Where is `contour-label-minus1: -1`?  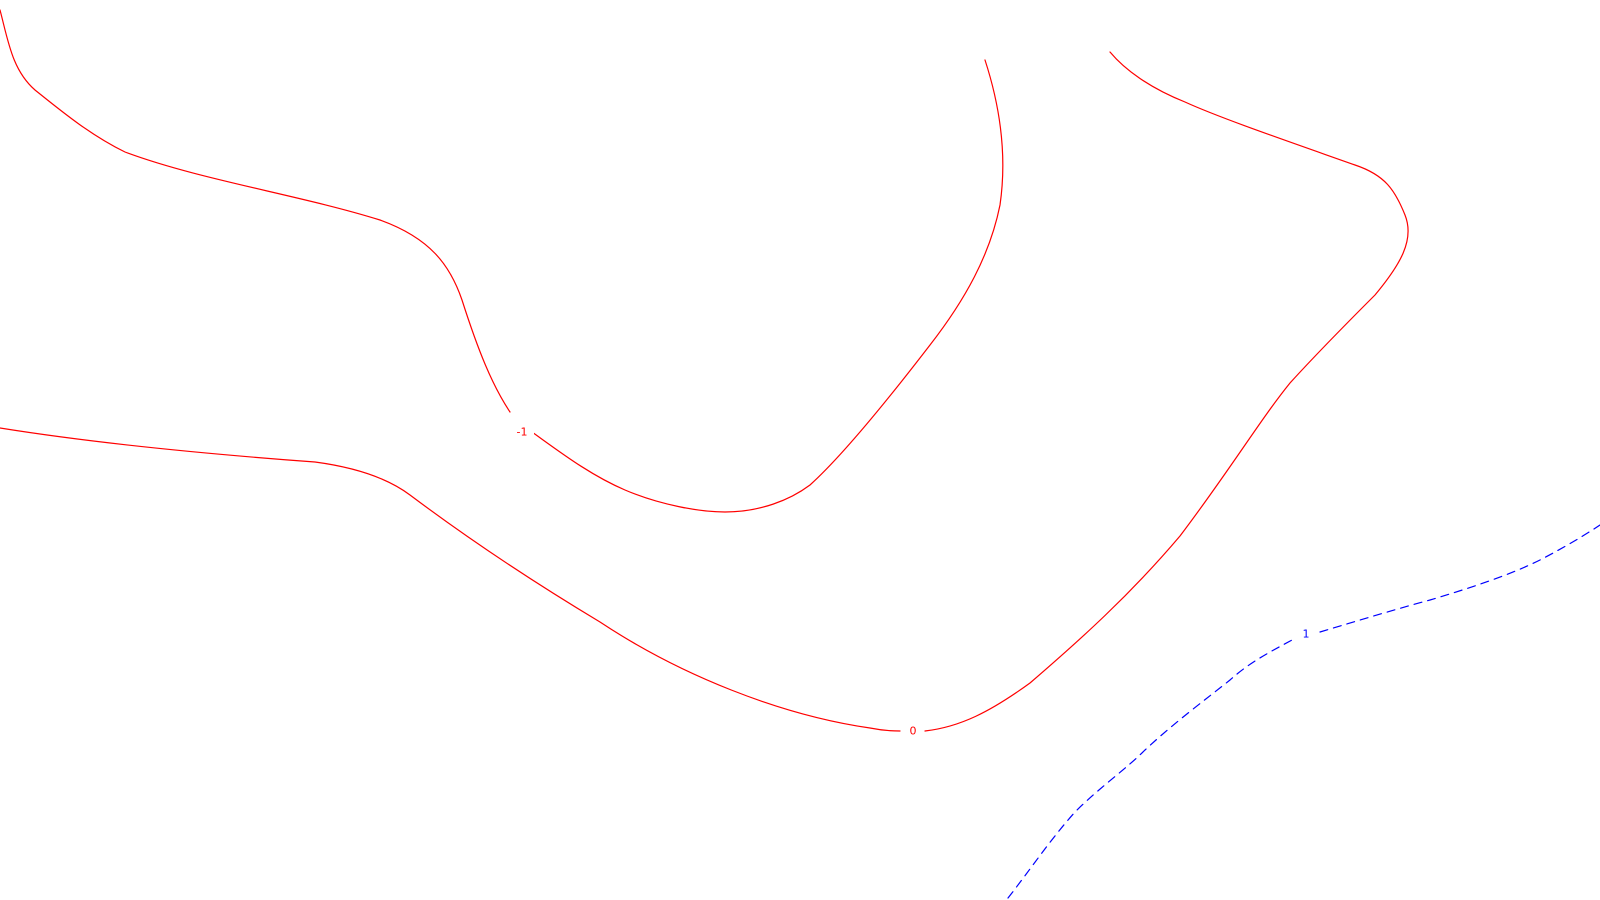 contour-label-minus1: -1 is located at coordinates (523, 431).